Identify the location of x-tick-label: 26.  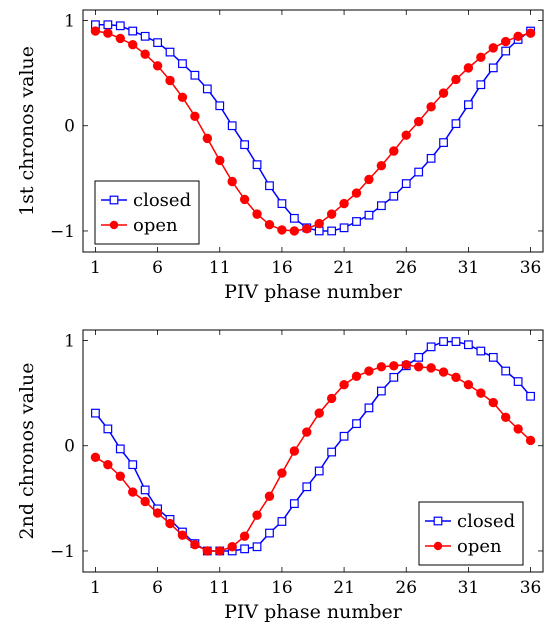
(406, 268).